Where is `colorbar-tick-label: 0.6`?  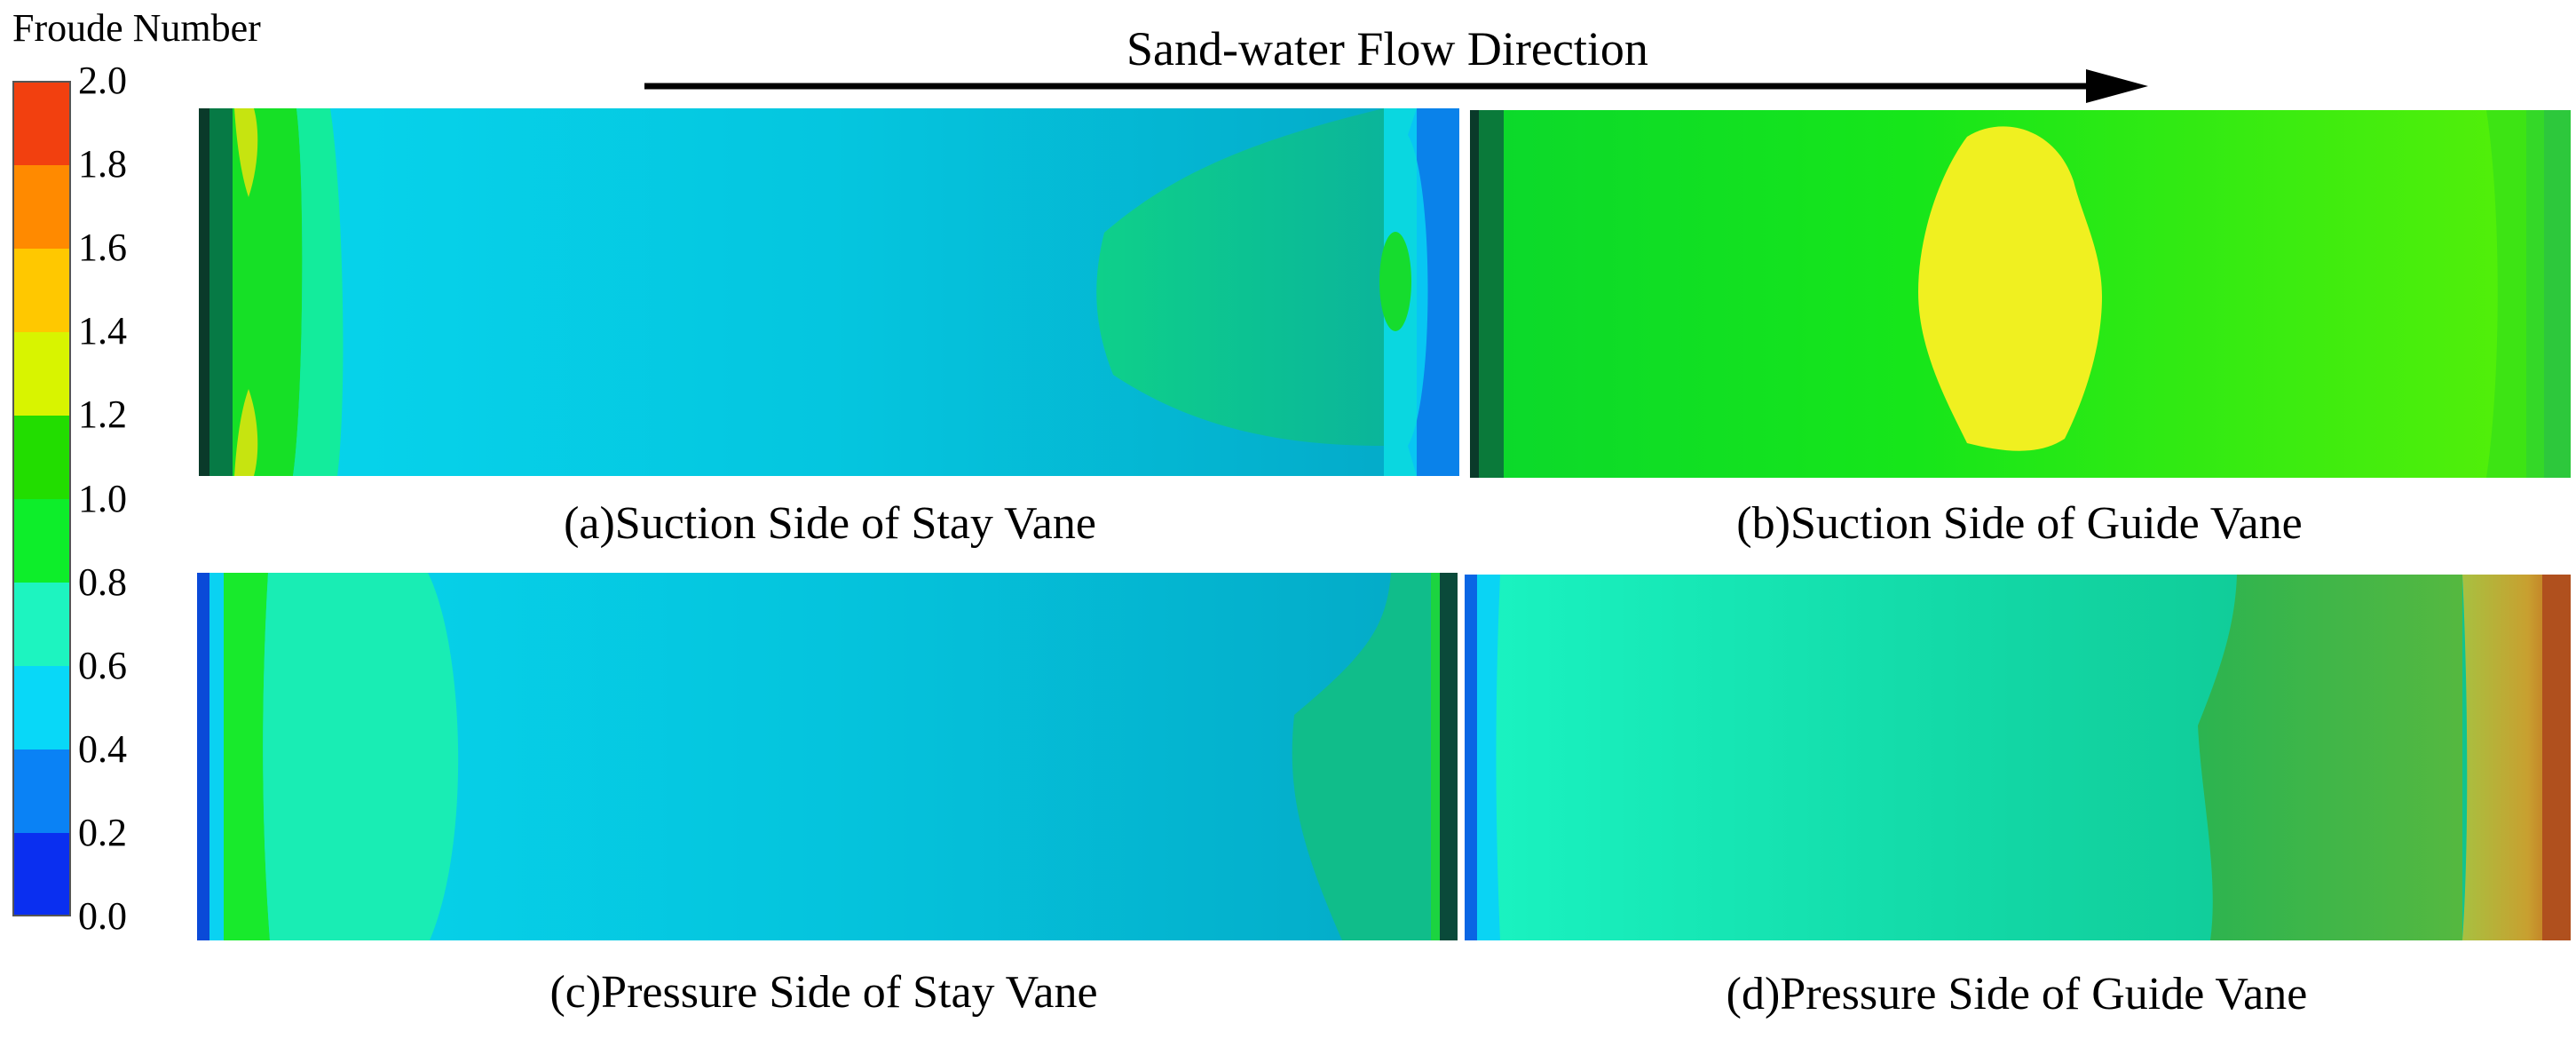
colorbar-tick-label: 0.6 is located at coordinates (102, 665).